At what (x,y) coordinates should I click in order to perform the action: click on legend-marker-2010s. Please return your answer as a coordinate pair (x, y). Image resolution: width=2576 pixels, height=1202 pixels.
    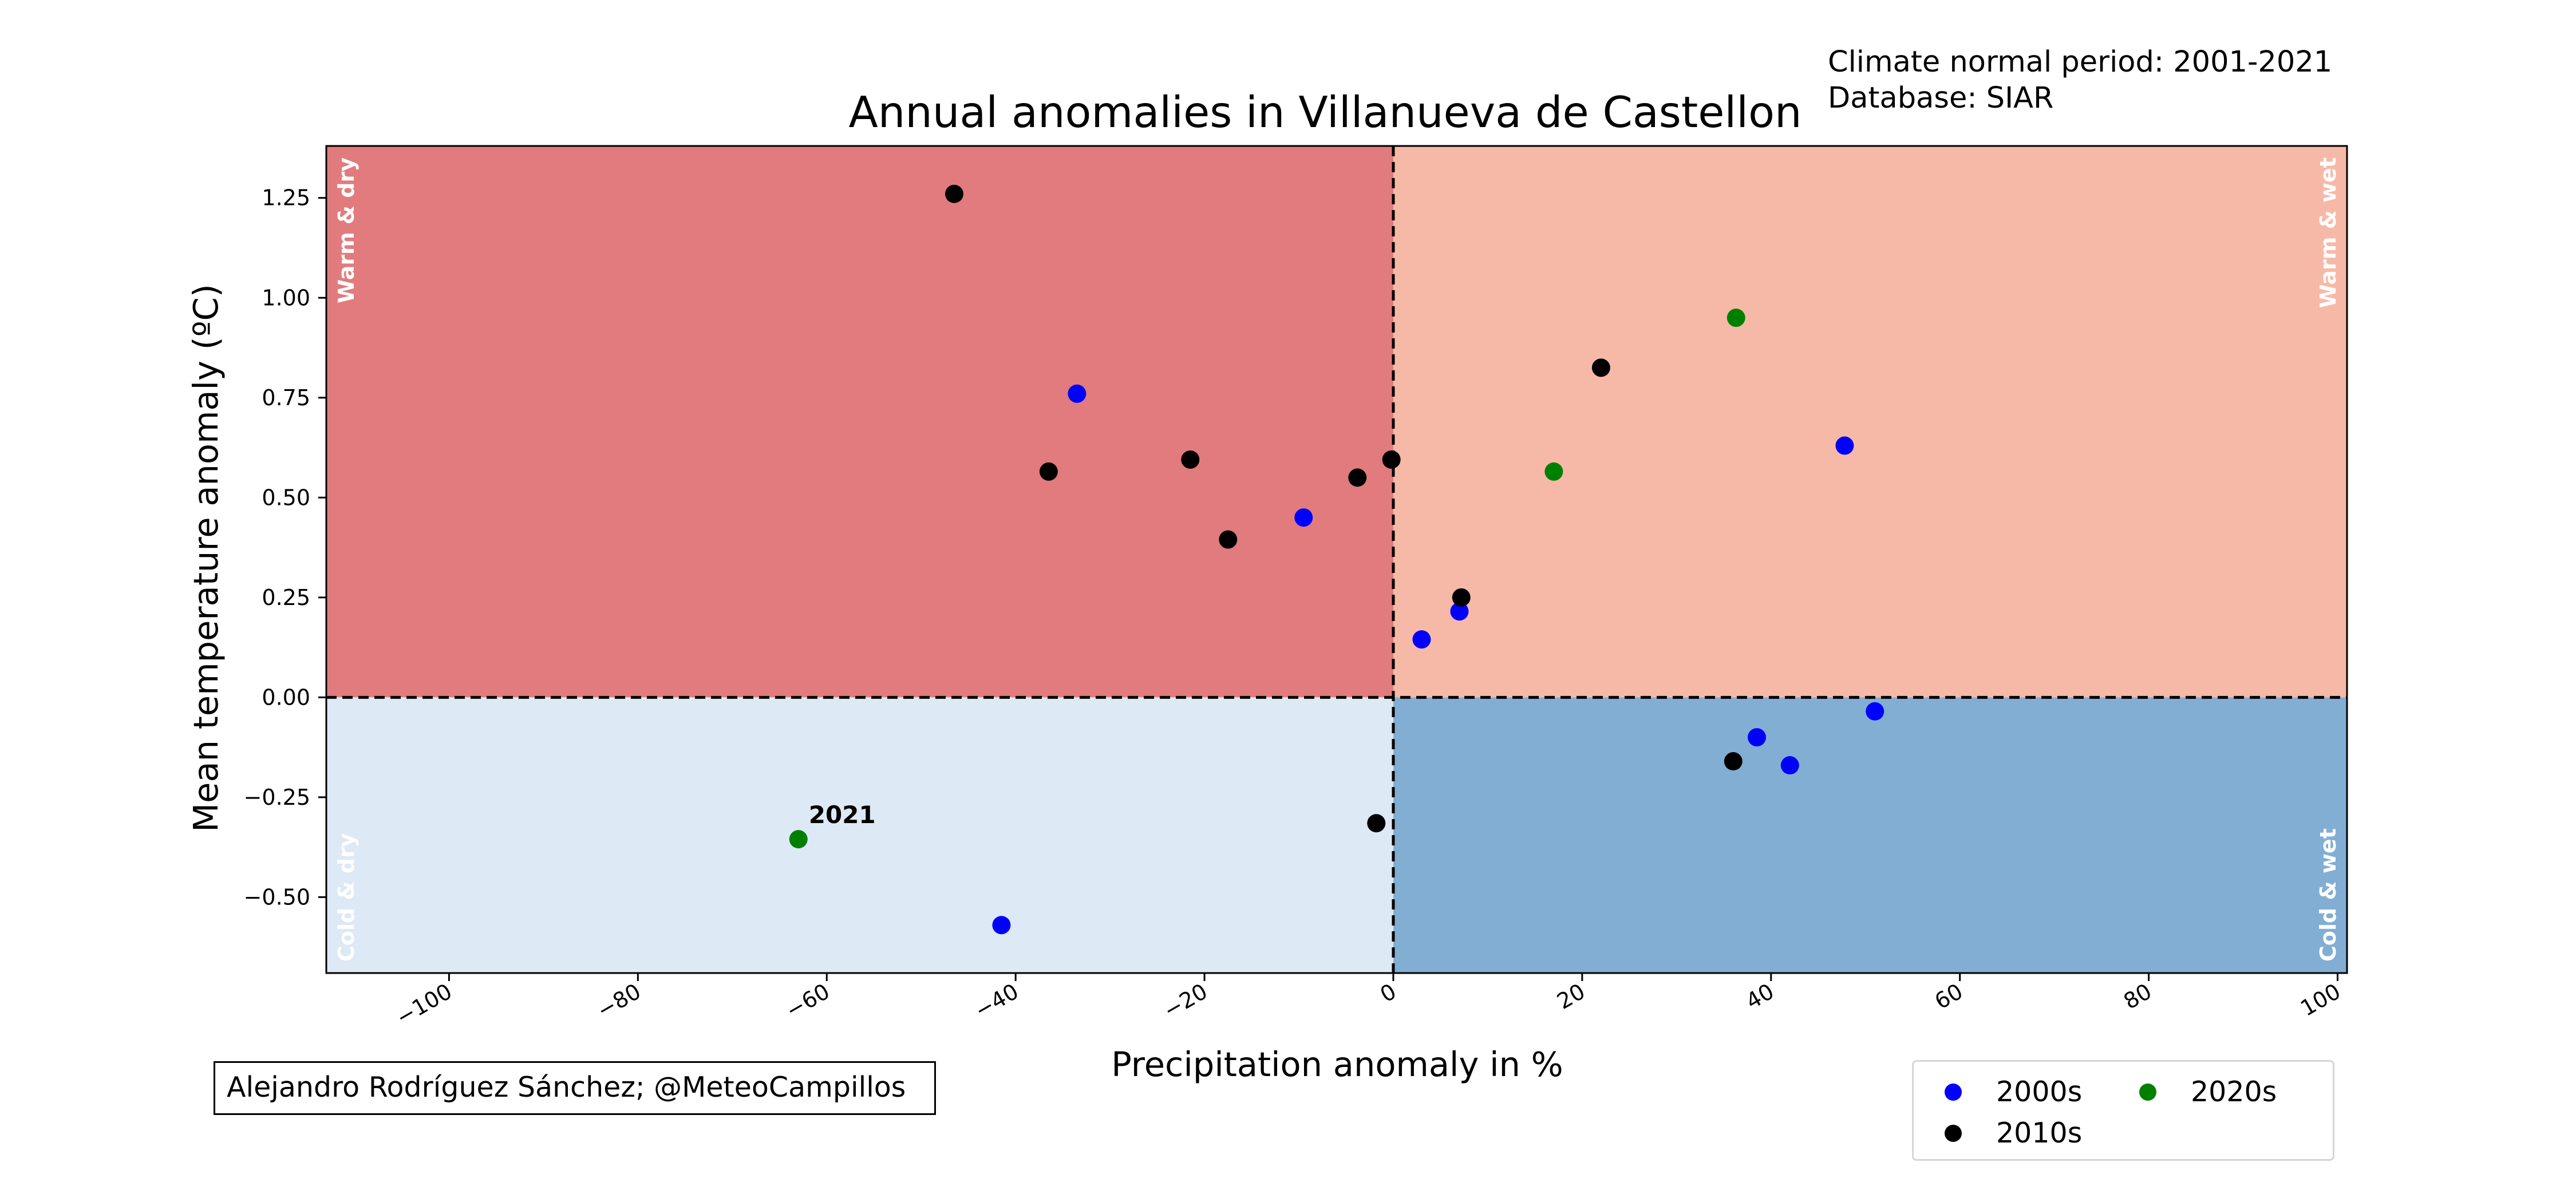
    Looking at the image, I should click on (1953, 1133).